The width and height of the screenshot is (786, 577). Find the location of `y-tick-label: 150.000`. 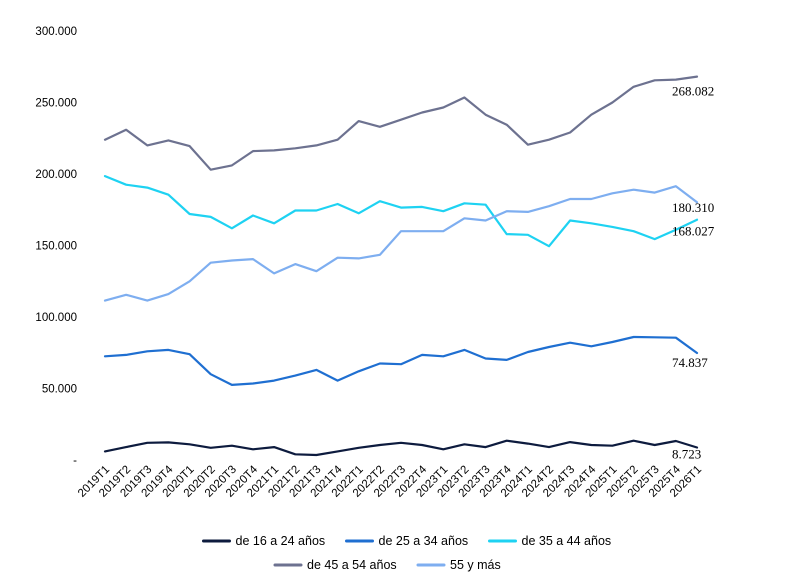

y-tick-label: 150.000 is located at coordinates (56, 247).